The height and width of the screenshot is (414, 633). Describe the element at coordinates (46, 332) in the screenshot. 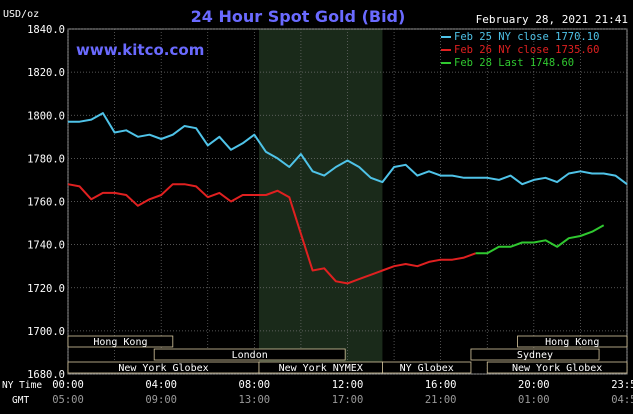

I see `y-tick-label: 1700.0` at that location.